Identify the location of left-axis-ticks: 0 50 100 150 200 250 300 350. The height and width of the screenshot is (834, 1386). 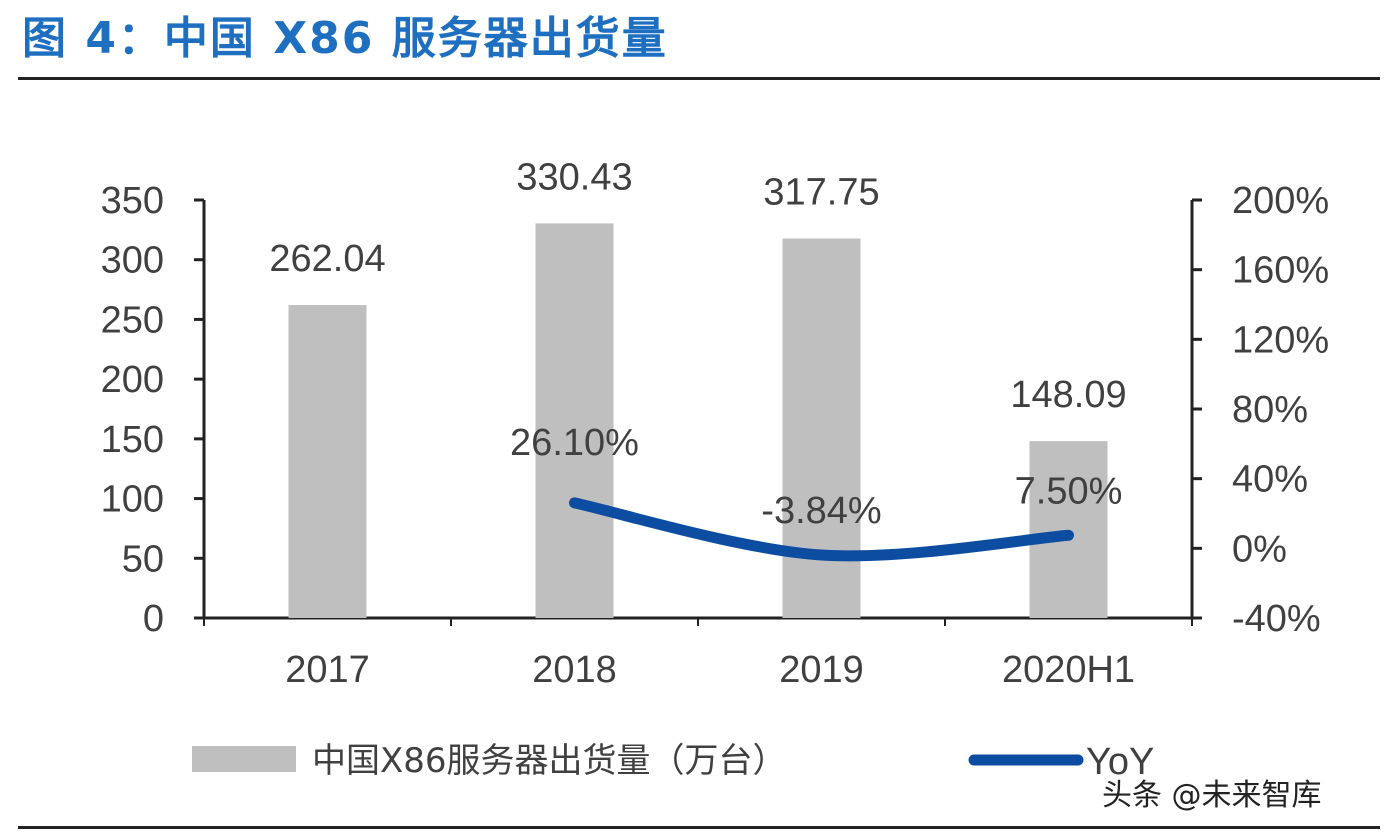
(152, 410).